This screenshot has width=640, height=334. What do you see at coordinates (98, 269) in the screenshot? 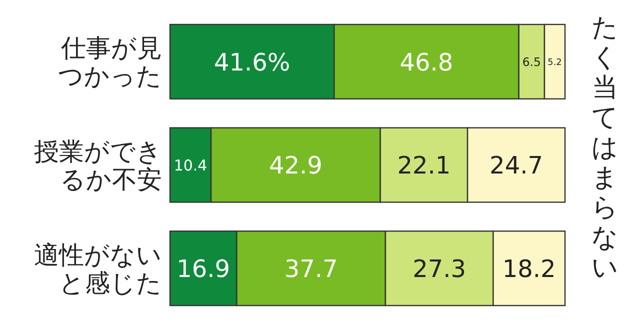
I see `y-tick-label: 適性がないと感じた` at bounding box center [98, 269].